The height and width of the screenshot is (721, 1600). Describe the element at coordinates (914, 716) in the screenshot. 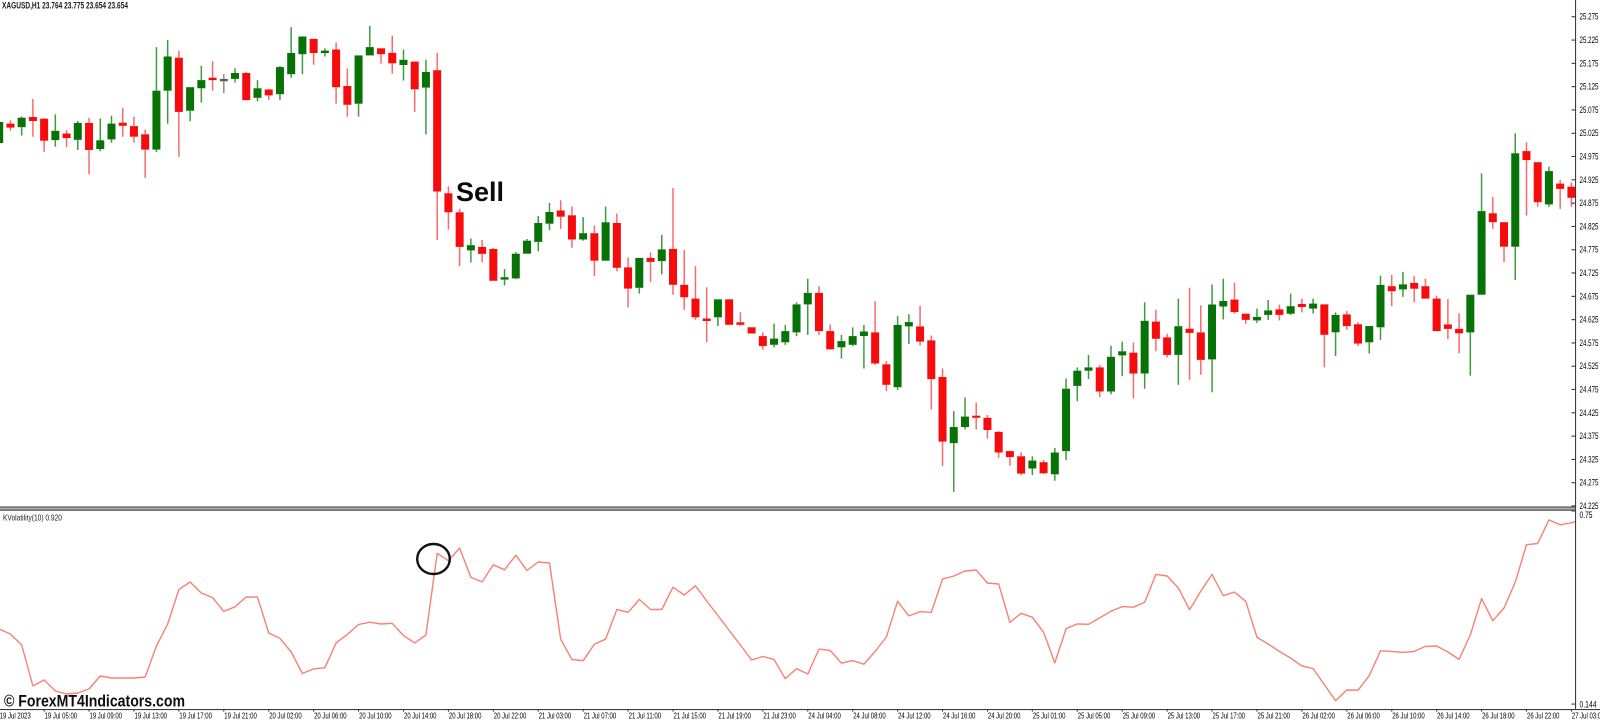

I see `svg-text: 24 Jul 12:00` at that location.